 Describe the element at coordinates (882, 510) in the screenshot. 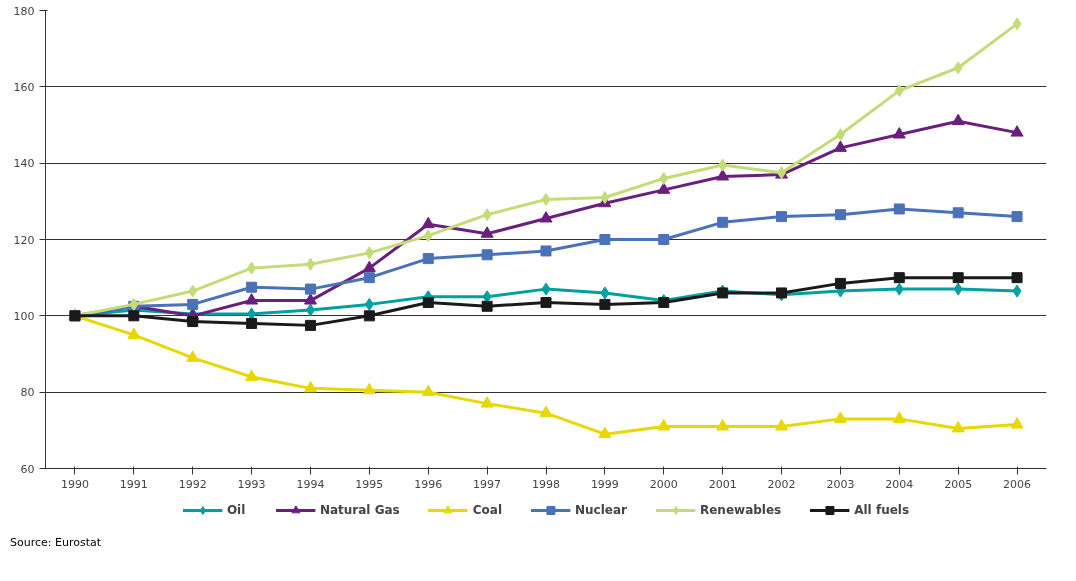

I see `legend-label: All fuels` at that location.